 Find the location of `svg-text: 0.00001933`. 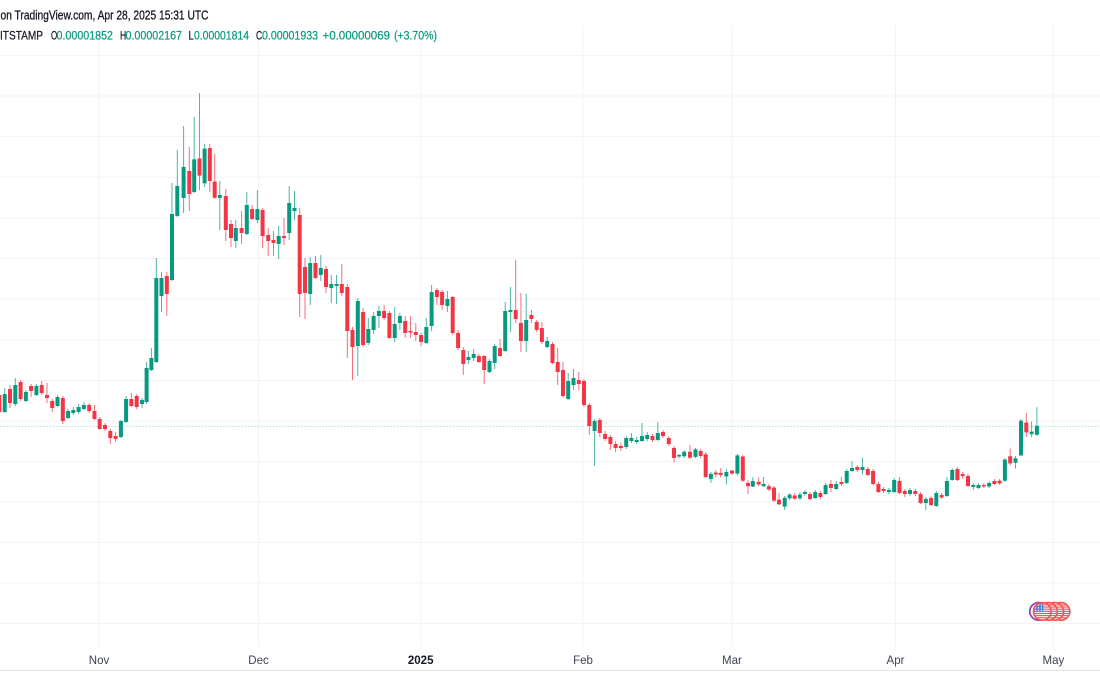

svg-text: 0.00001933 is located at coordinates (290, 36).